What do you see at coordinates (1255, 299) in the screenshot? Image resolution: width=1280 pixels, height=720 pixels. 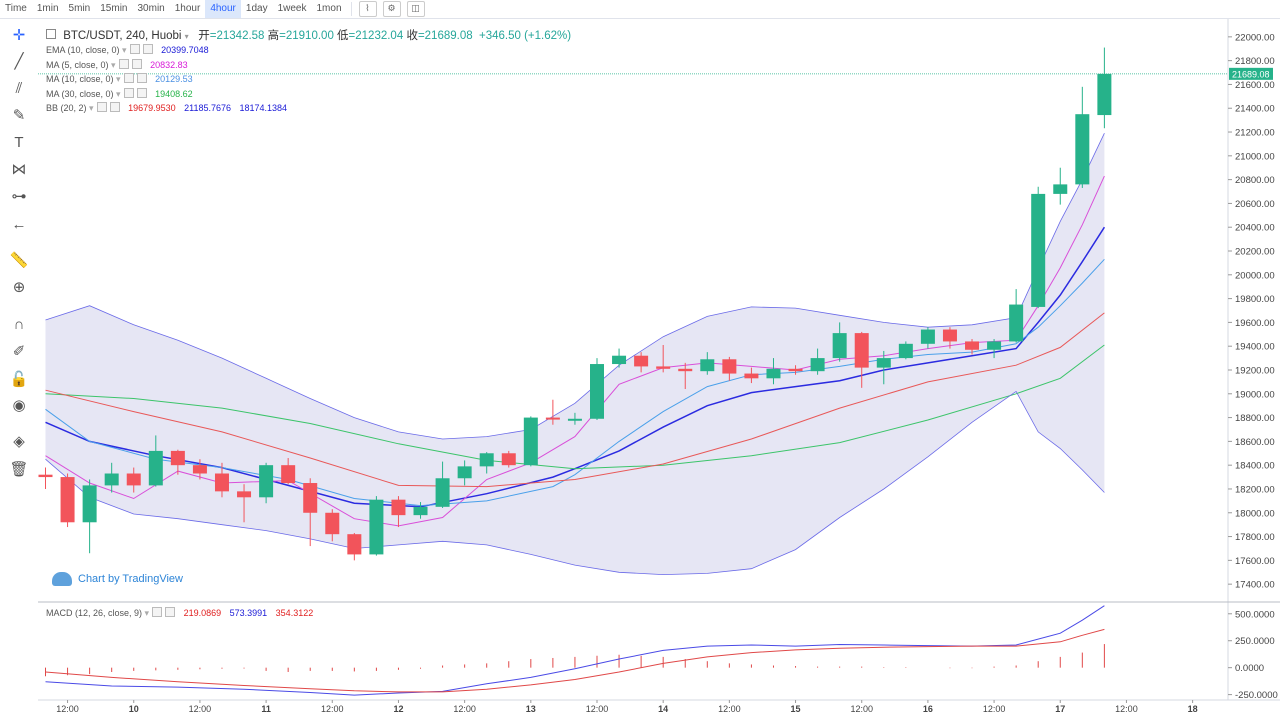 I see `price-tick-label: 19800.00` at bounding box center [1255, 299].